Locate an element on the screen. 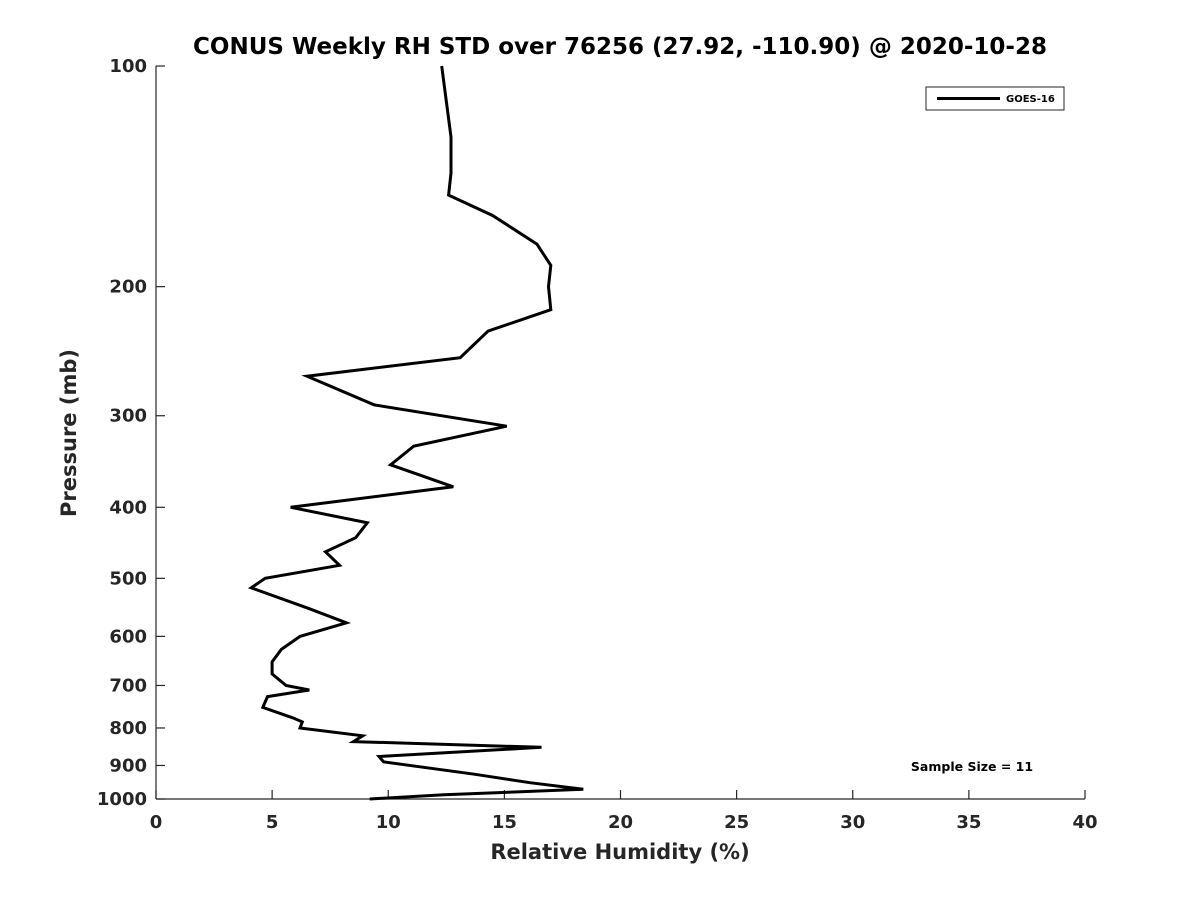 The image size is (1200, 900). y-tick-label-500: 500 is located at coordinates (128, 578).